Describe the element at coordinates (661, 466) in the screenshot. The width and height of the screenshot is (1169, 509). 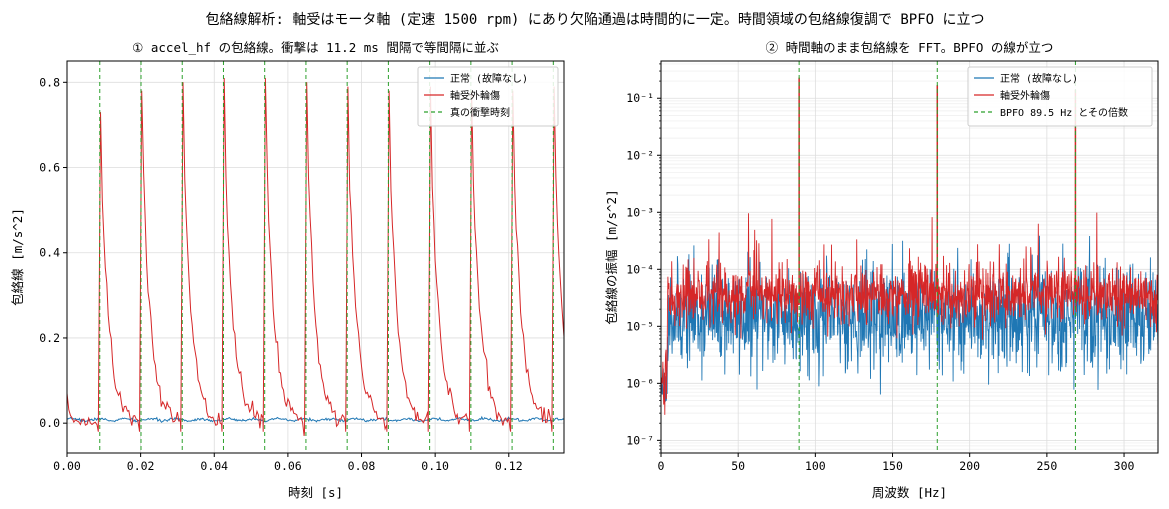
I see `x-tick-label: 0` at that location.